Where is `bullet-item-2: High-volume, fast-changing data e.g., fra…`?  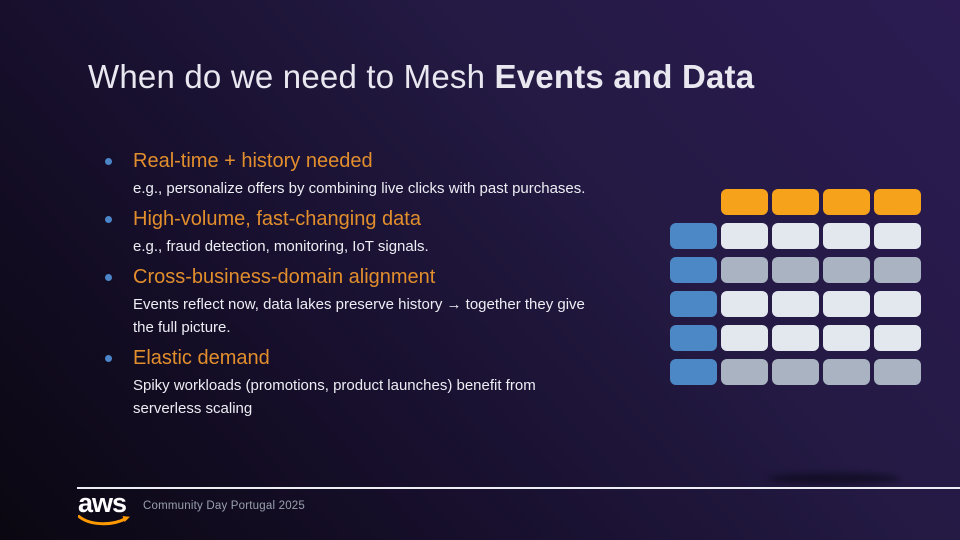
bullet-item-2: High-volume, fast-changing data e.g., fra… is located at coordinates (385, 232).